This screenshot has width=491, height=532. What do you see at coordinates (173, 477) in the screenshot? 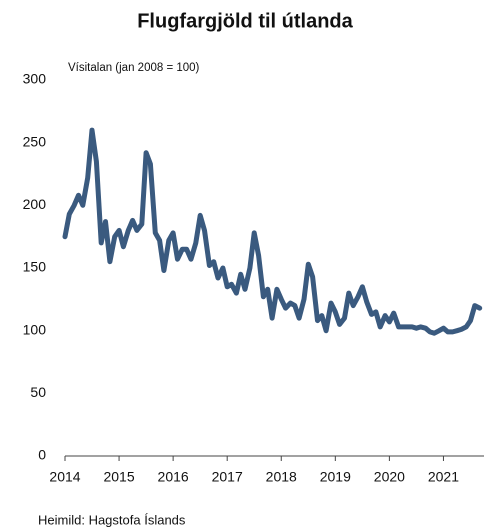
I see `x-tick-label: 2016` at bounding box center [173, 477].